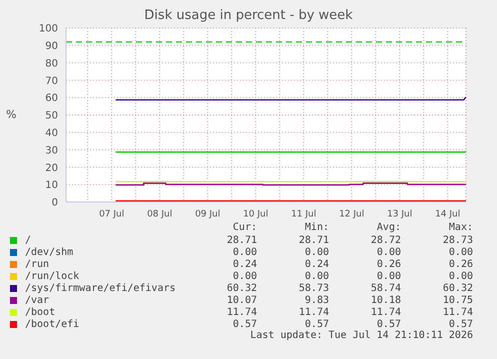 This screenshot has width=497, height=359. Describe the element at coordinates (159, 214) in the screenshot. I see `x-tick-label: 08 Jul` at that location.